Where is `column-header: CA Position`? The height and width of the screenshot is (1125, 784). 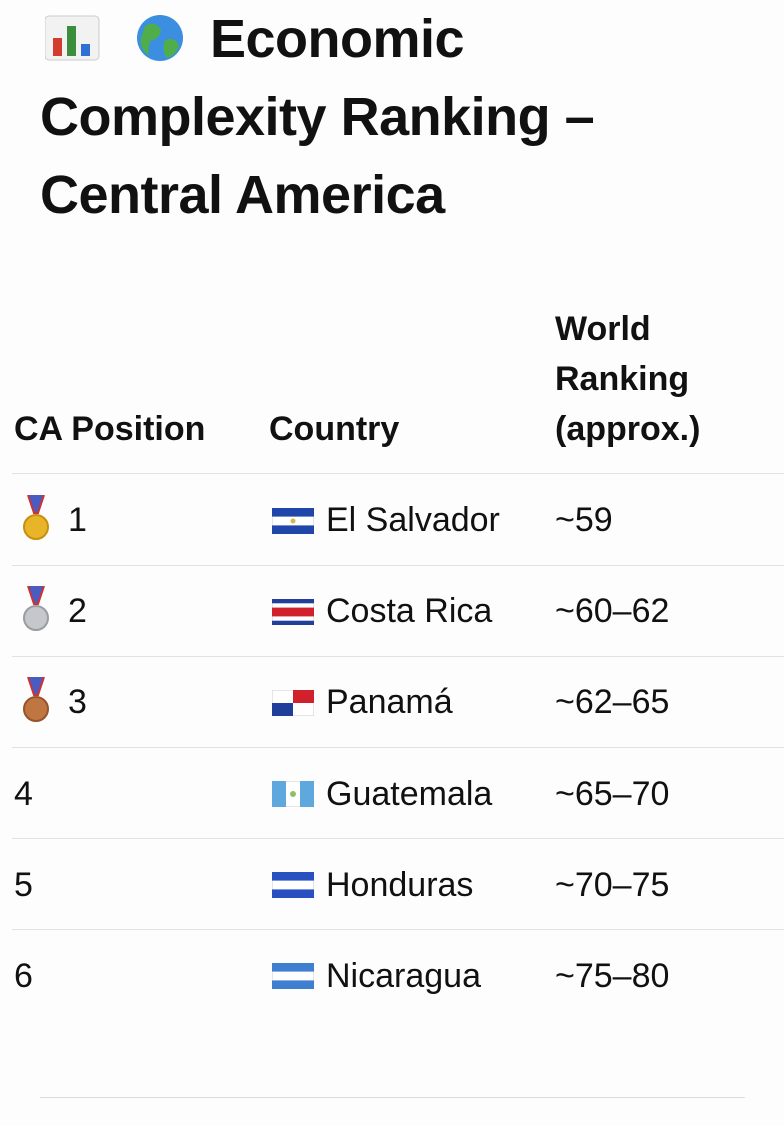 column-header: CA Position is located at coordinates (110, 429).